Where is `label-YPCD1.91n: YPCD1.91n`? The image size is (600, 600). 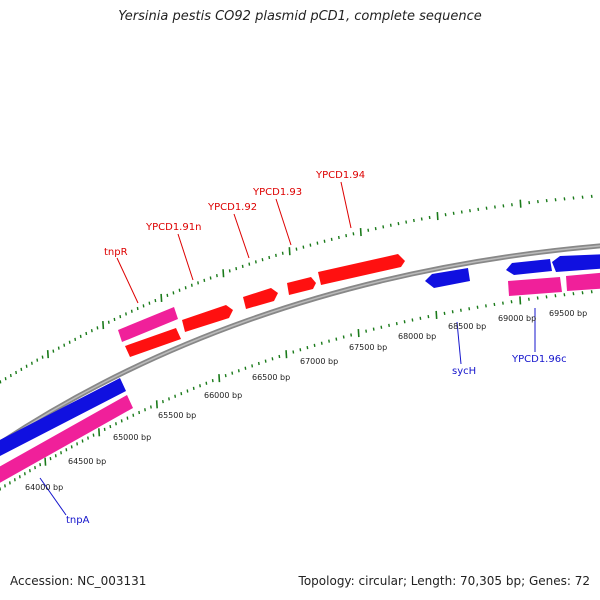
label-YPCD1.91n: YPCD1.91n is located at coordinates (173, 227).